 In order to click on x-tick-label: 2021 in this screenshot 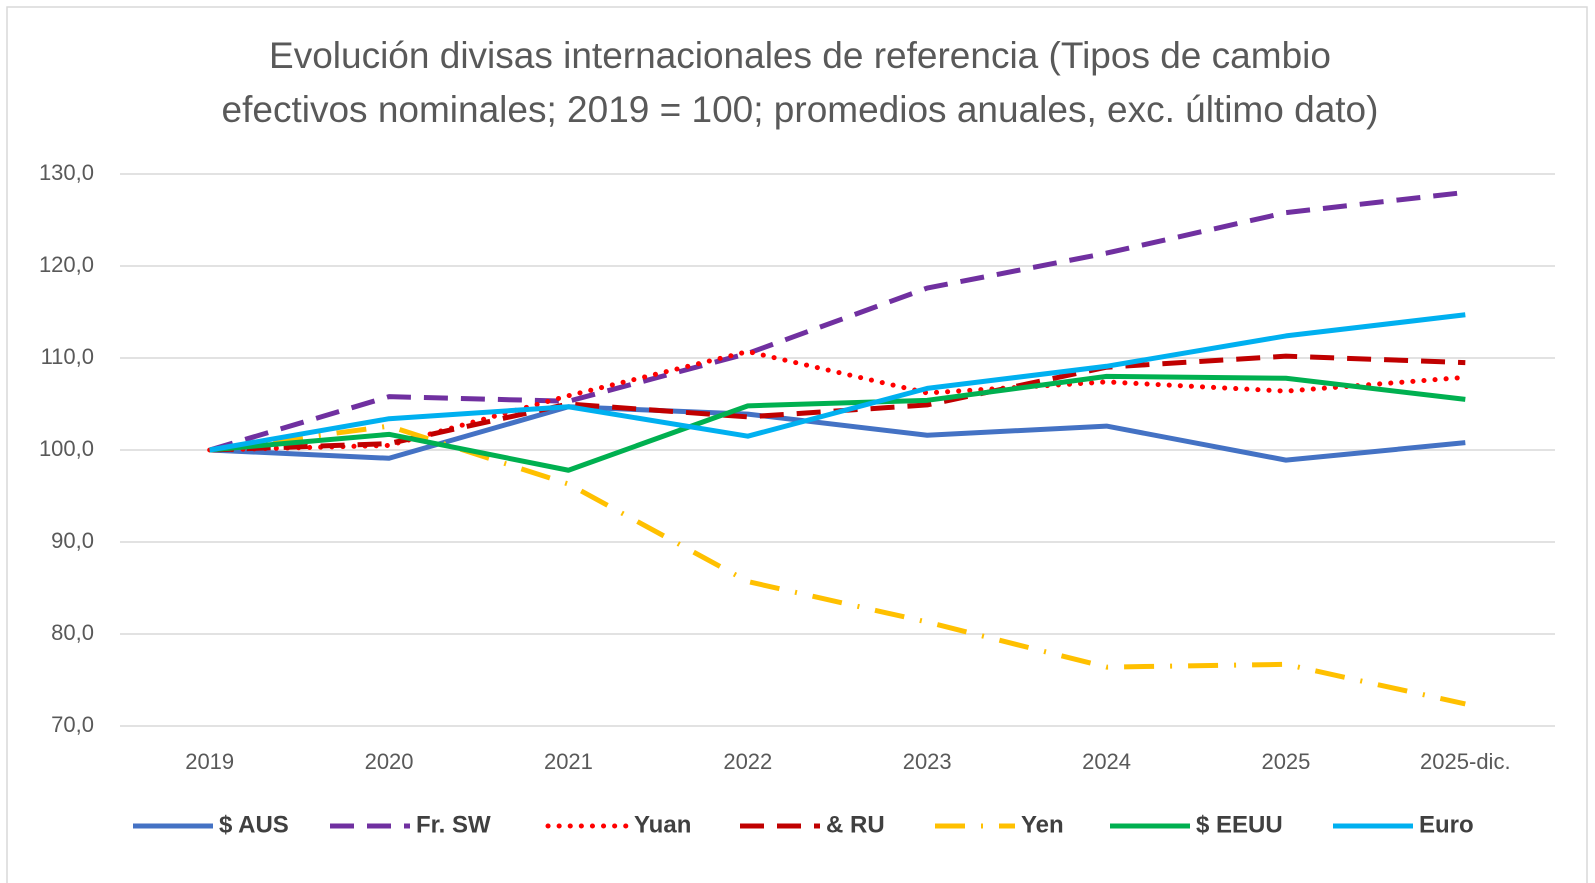, I will do `click(568, 761)`.